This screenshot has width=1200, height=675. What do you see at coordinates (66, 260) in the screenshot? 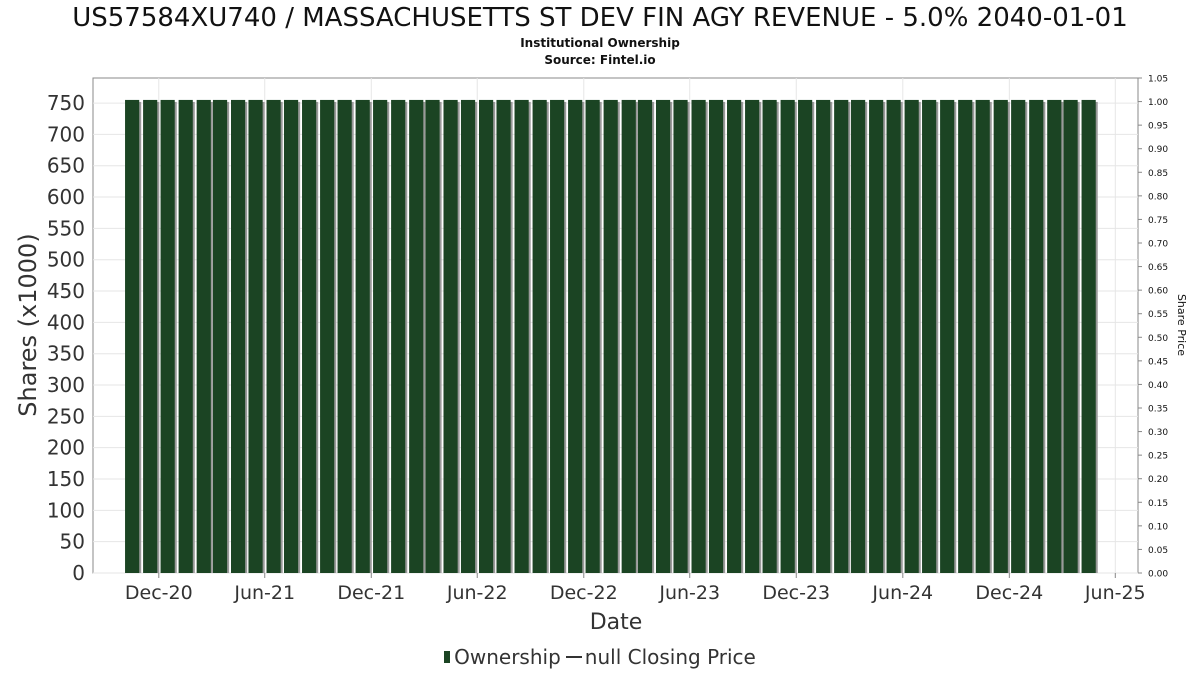
I see `y-tick-label: 500` at bounding box center [66, 260].